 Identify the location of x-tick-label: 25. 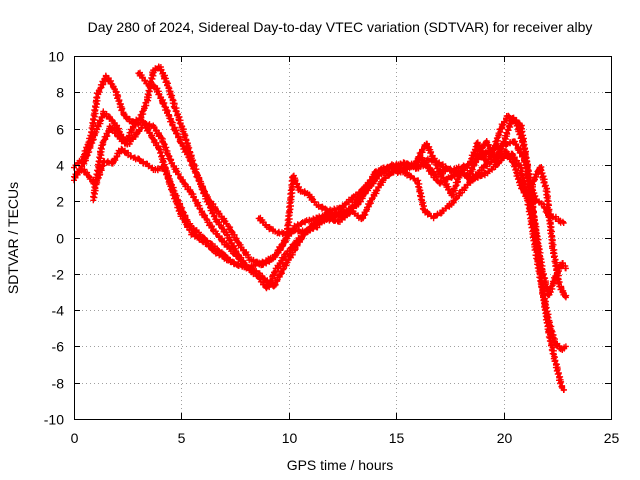
(612, 438).